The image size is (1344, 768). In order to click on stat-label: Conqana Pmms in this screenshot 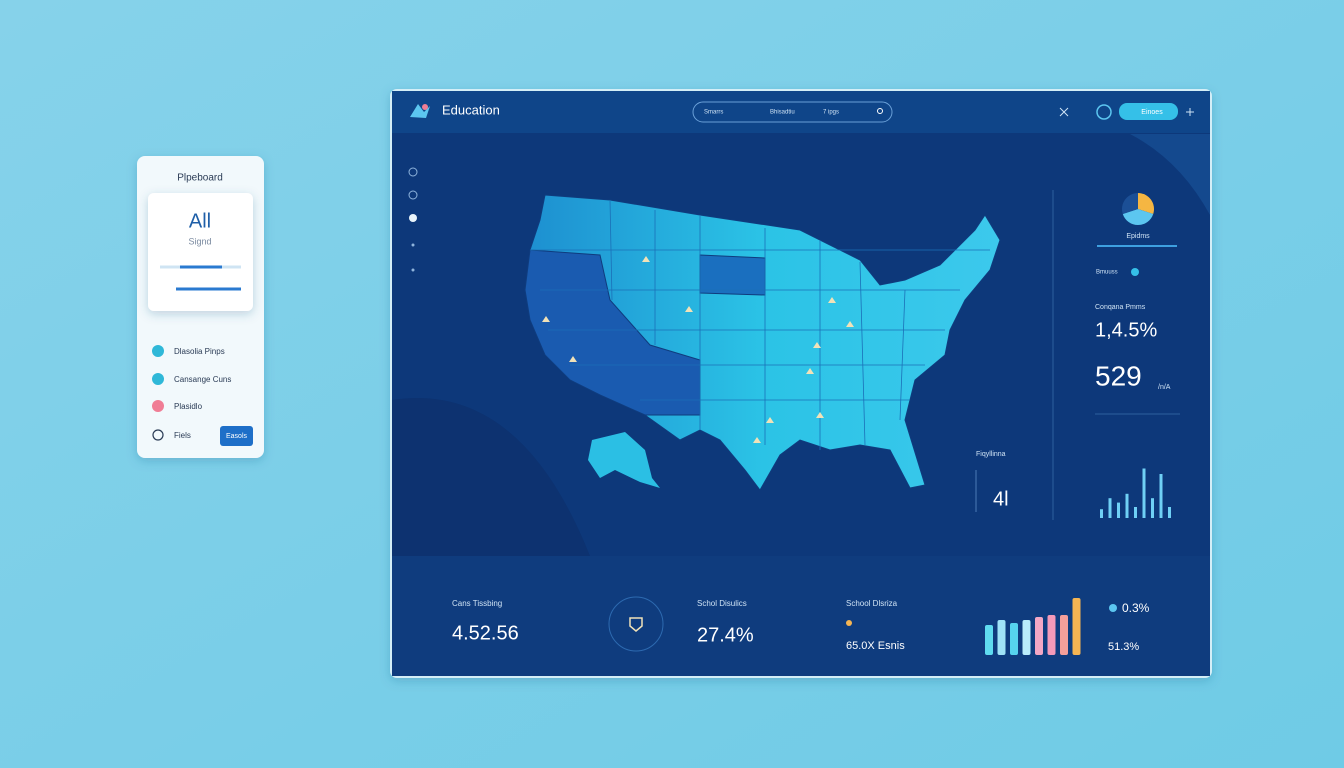, I will do `click(1120, 307)`.